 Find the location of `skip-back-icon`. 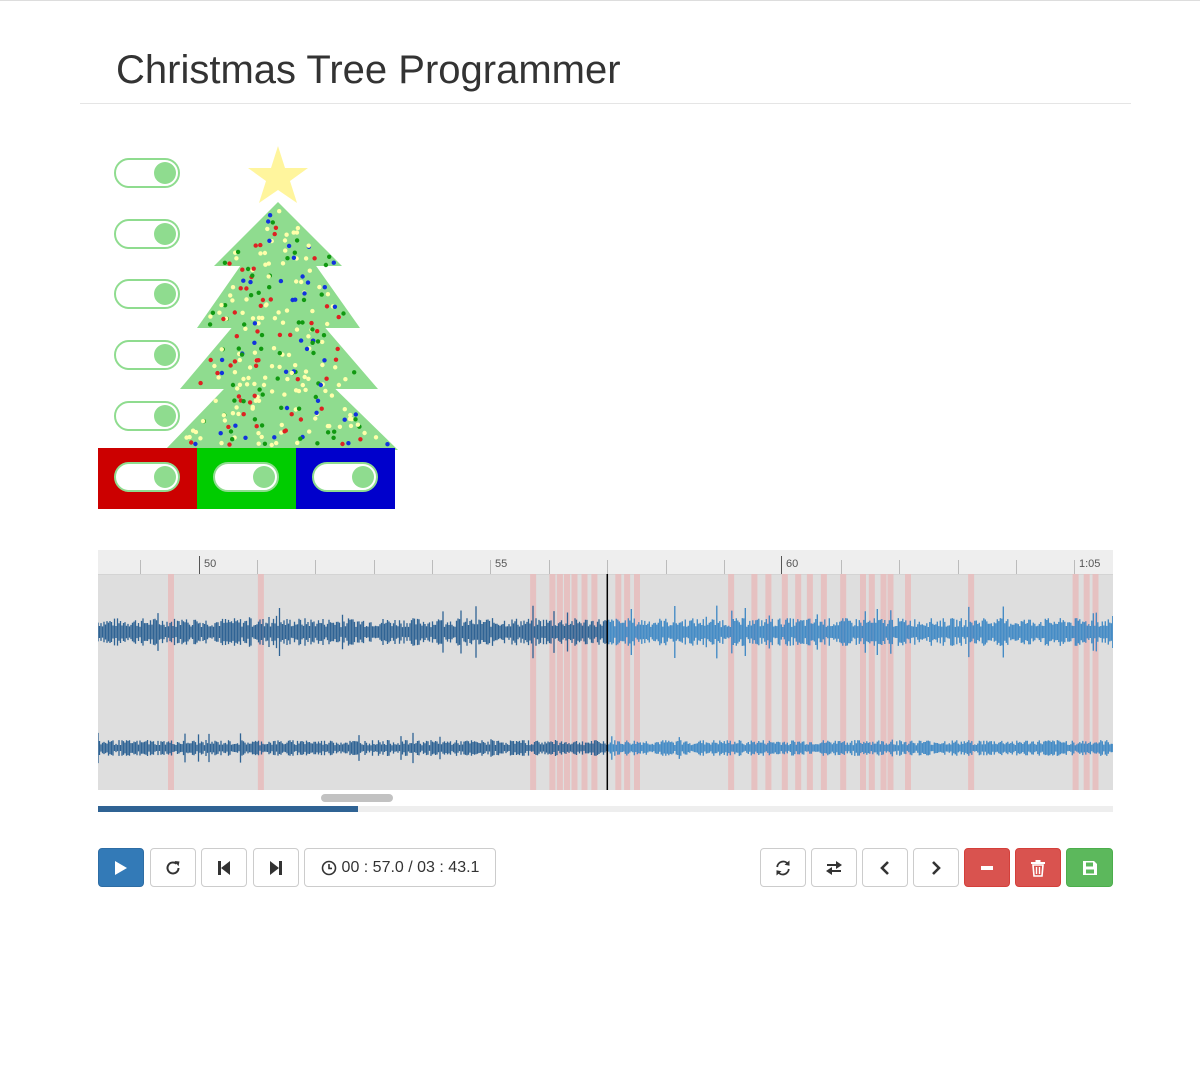

skip-back-icon is located at coordinates (224, 867).